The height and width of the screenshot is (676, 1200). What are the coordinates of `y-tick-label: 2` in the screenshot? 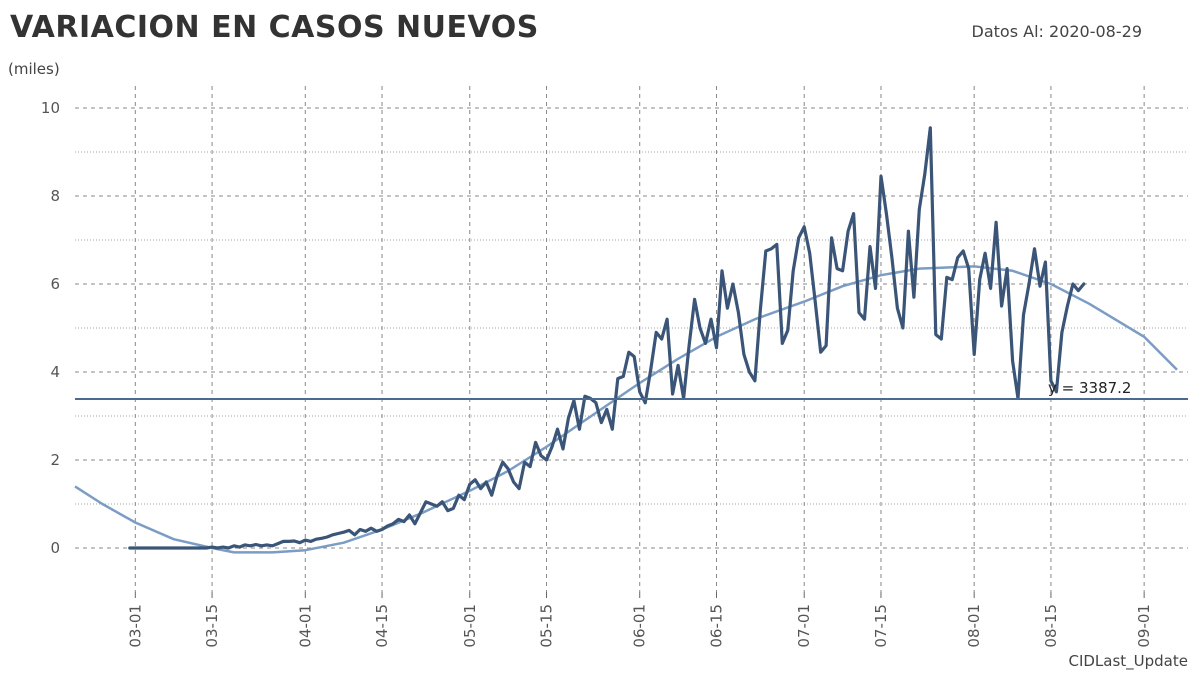 It's located at (55, 460).